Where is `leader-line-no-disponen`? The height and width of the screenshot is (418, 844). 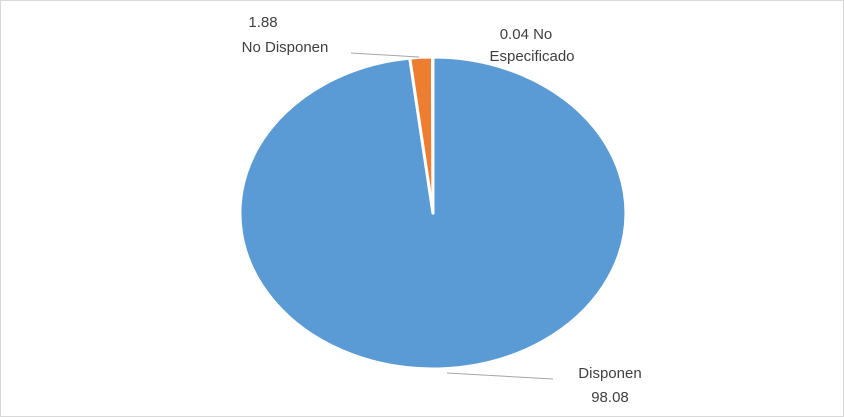 leader-line-no-disponen is located at coordinates (385, 55).